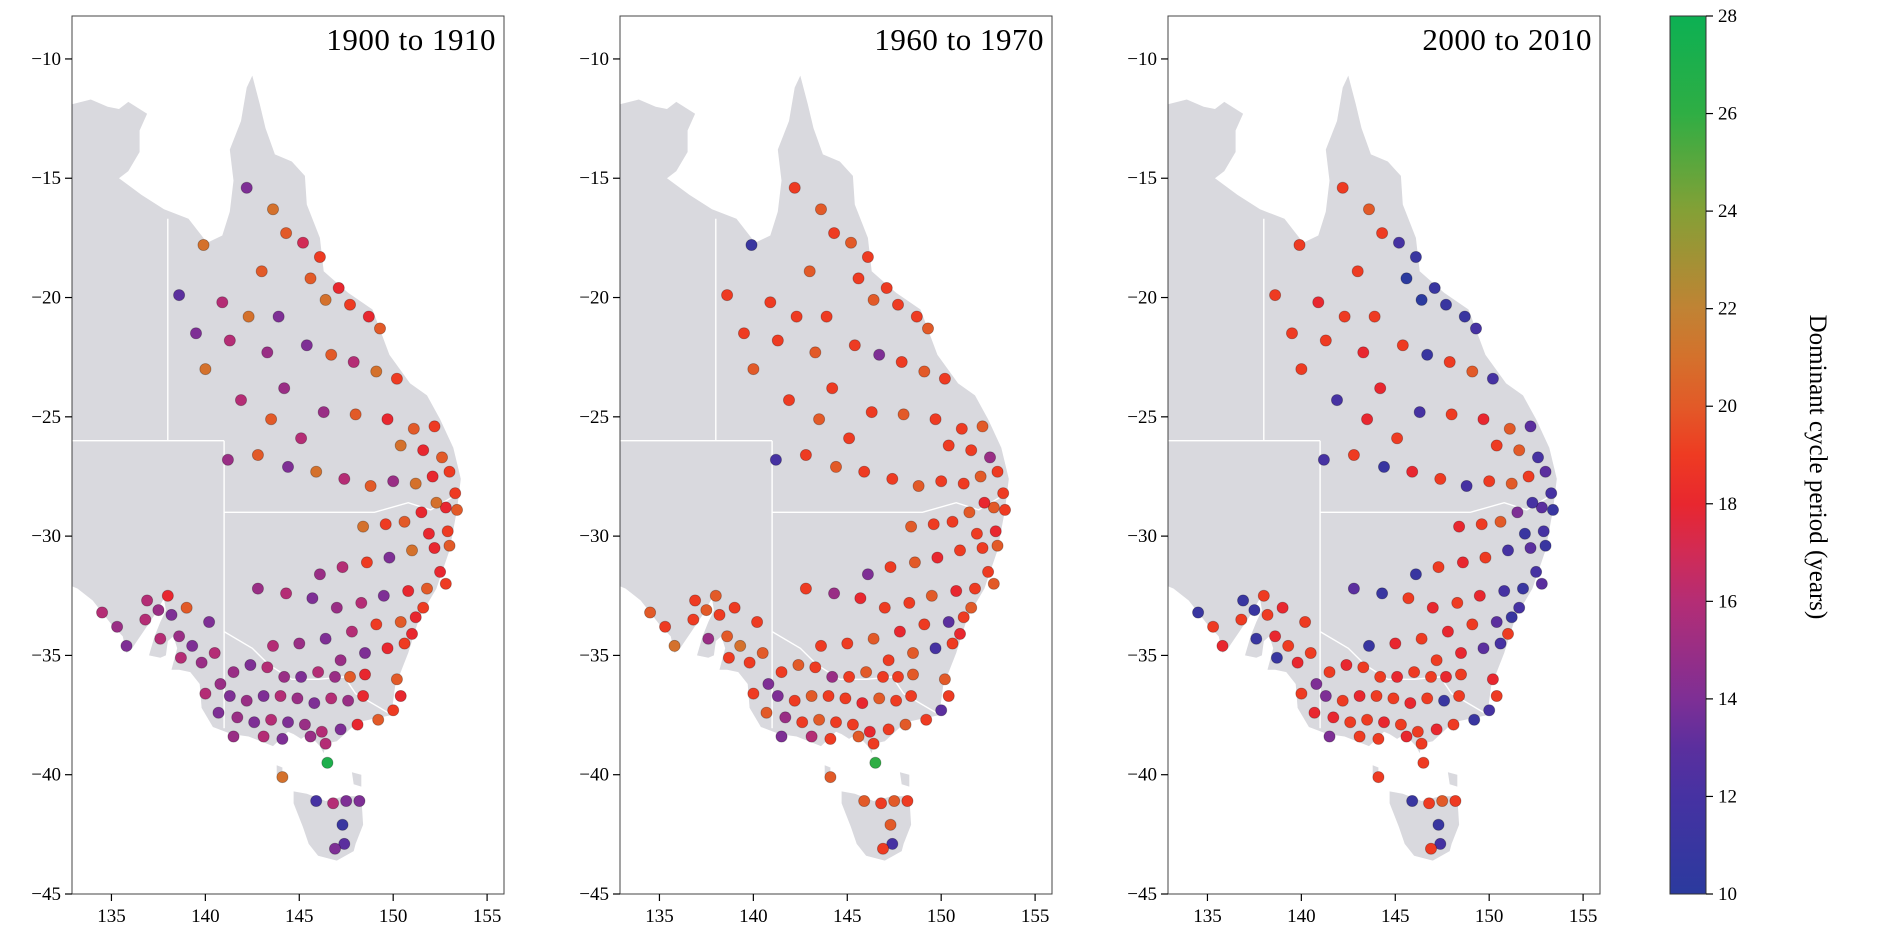 The width and height of the screenshot is (1892, 936). Describe the element at coordinates (46, 178) in the screenshot. I see `y-tick-label: −15` at that location.